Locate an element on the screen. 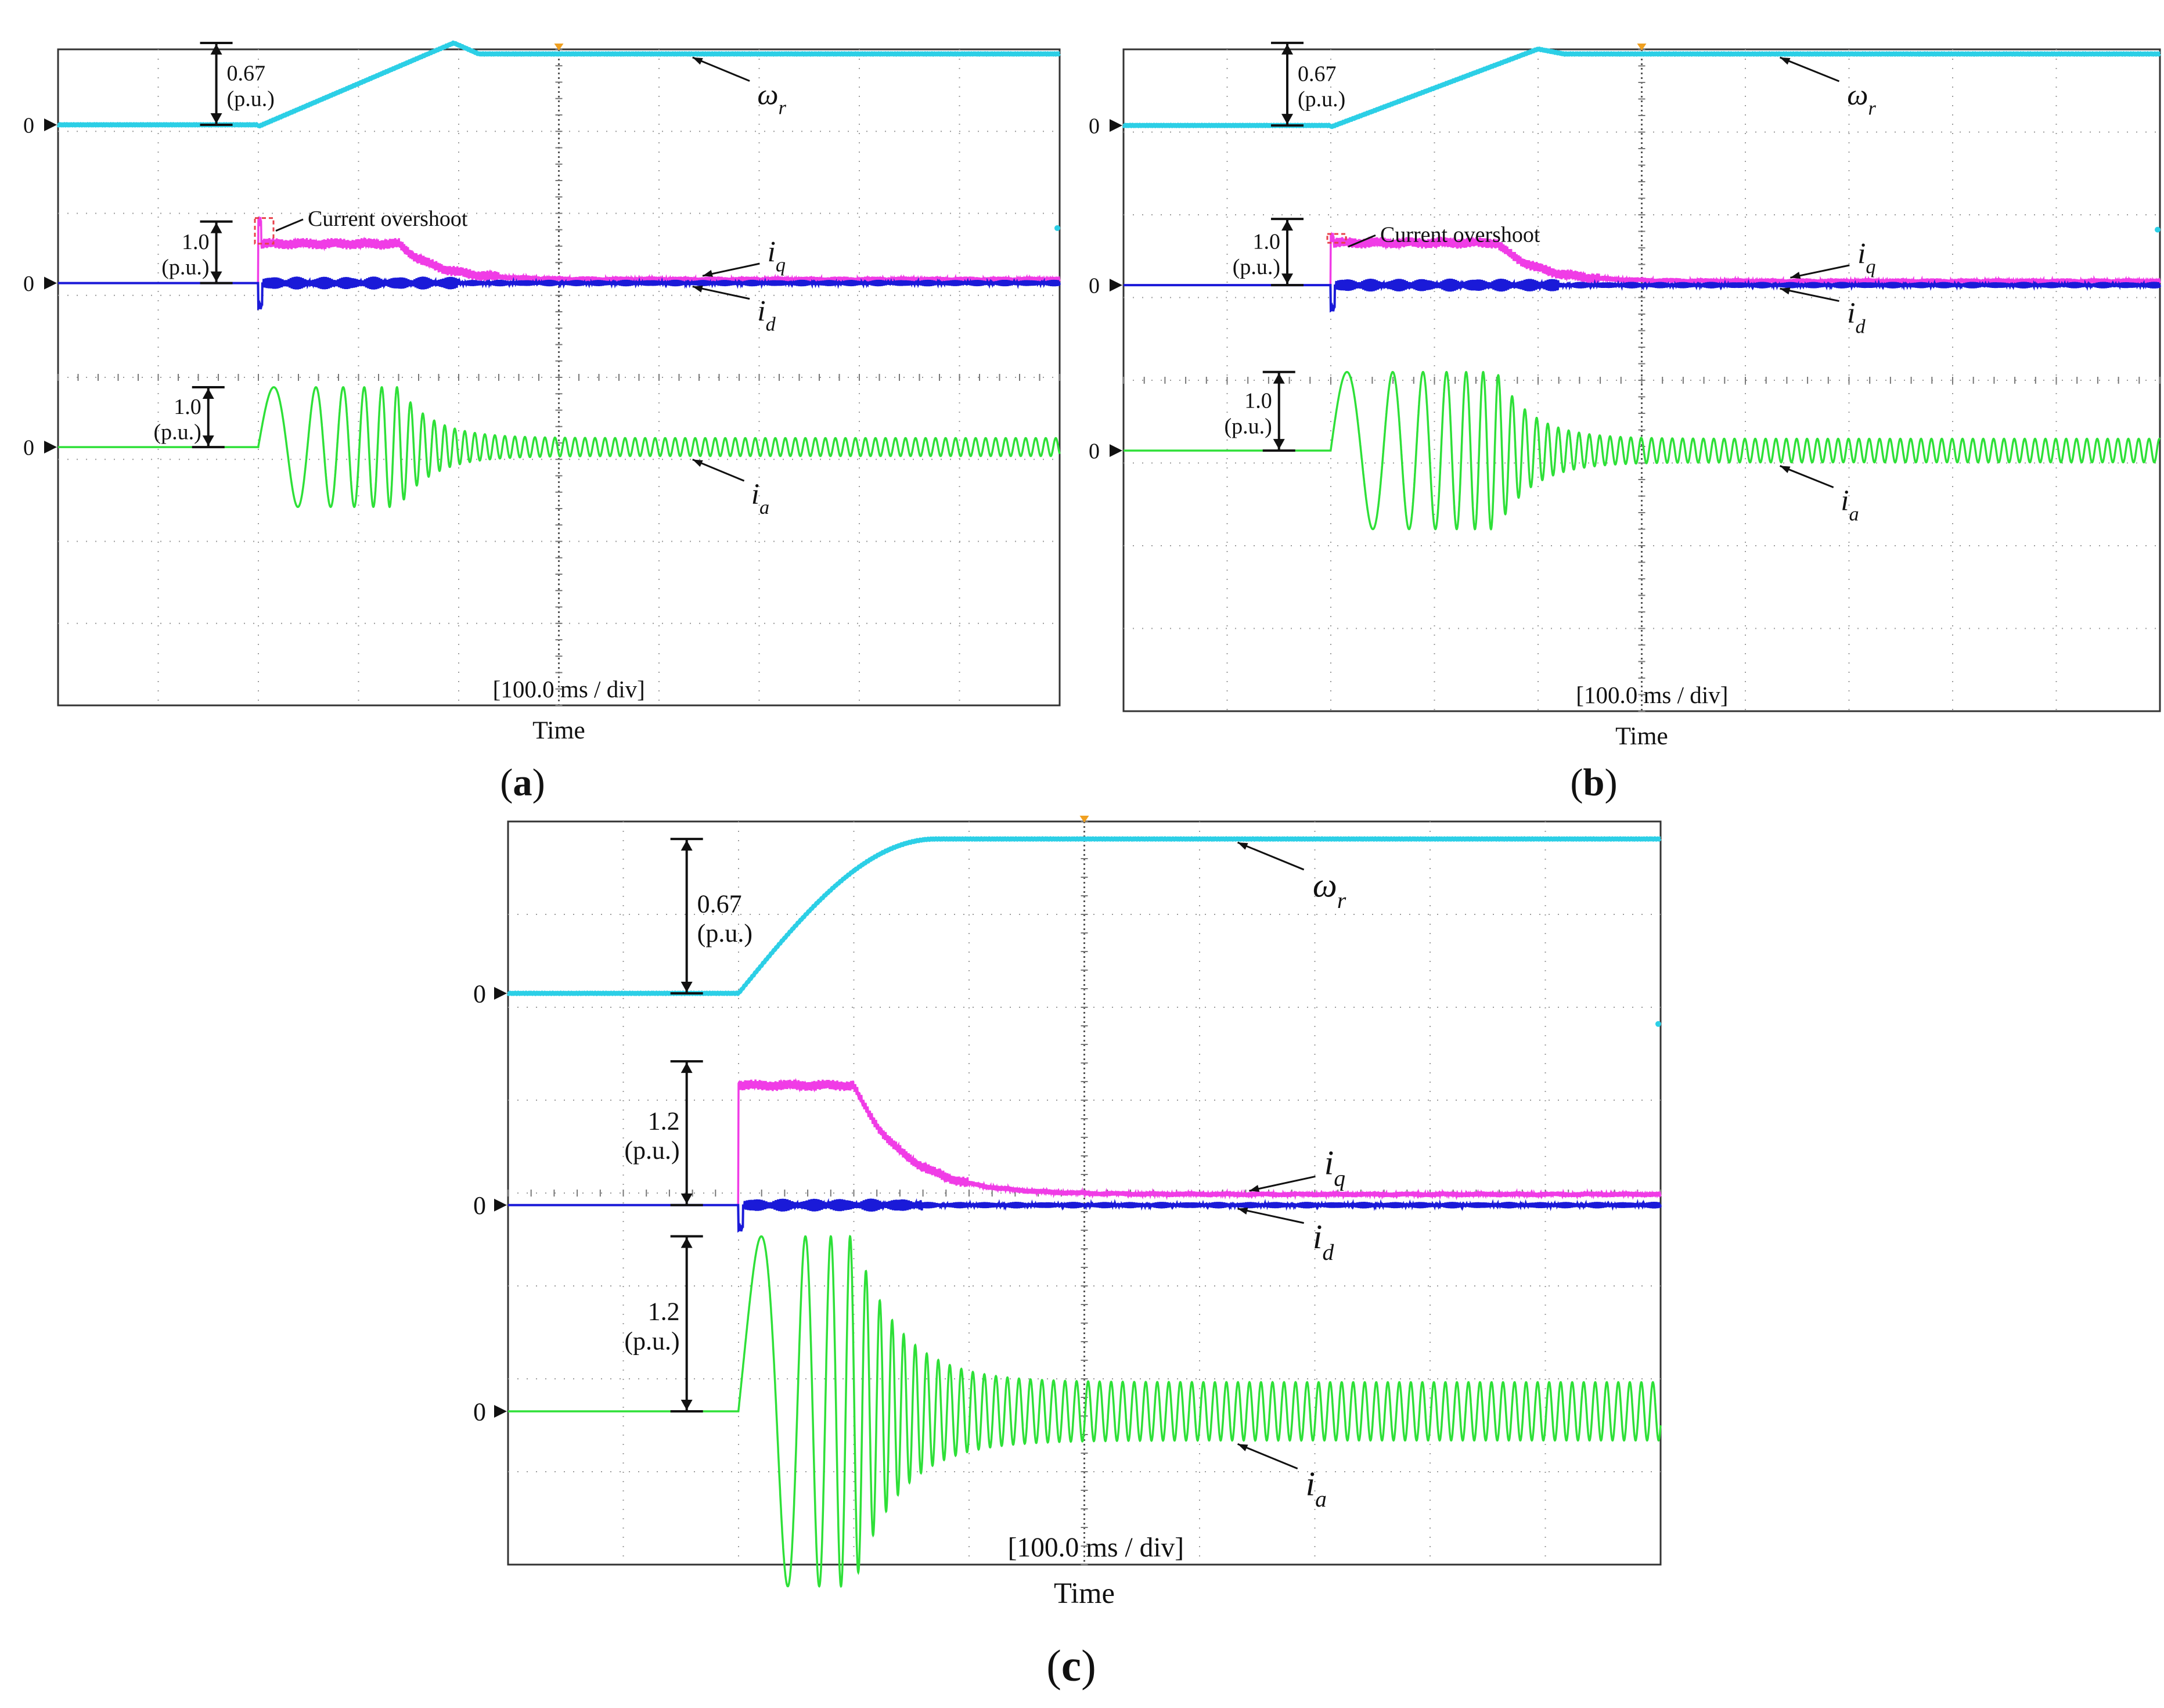 This screenshot has height=1708, width=2164. overshoot-box is located at coordinates (264, 231).